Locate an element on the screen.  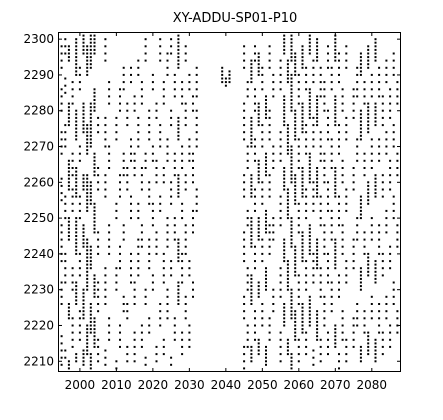
y-tick-label: 2250 is located at coordinates (38, 218).